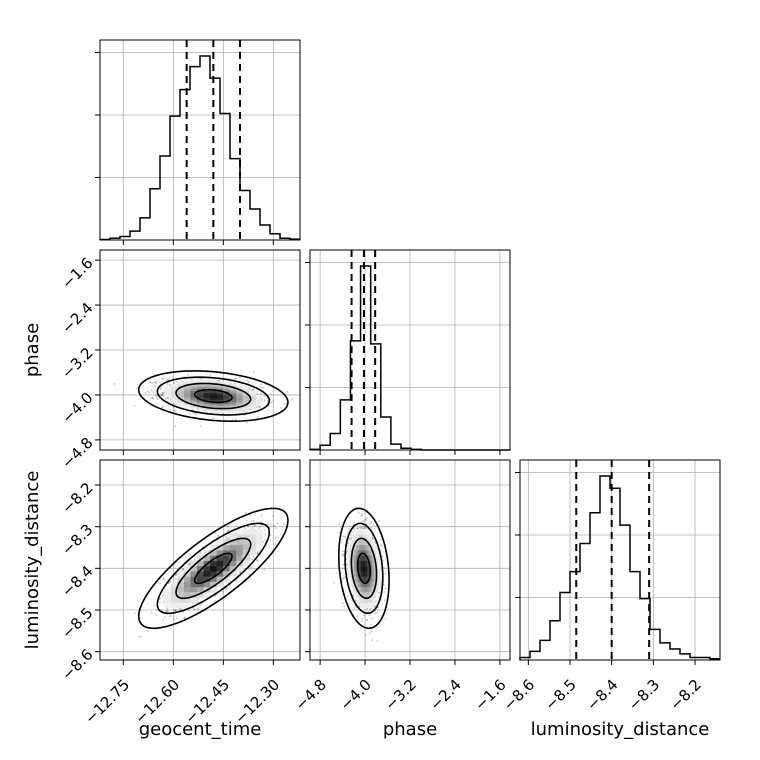  What do you see at coordinates (620, 729) in the screenshot?
I see `x-axis-title-luminosity_distance: luminosity_distance` at bounding box center [620, 729].